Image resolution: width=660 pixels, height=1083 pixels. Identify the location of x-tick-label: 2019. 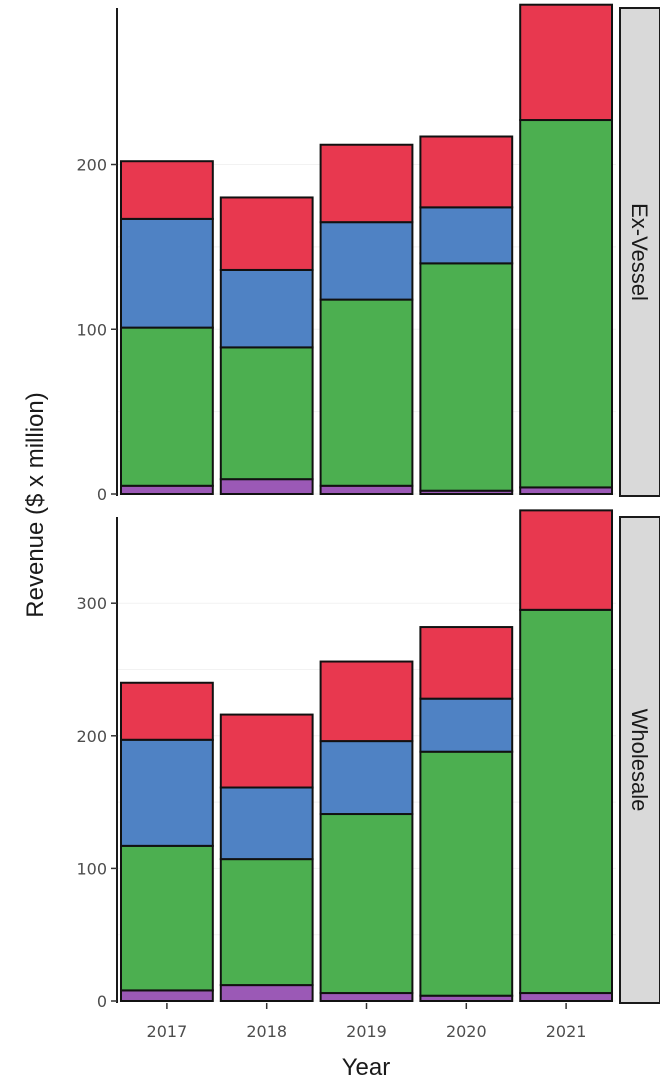
(366, 1031).